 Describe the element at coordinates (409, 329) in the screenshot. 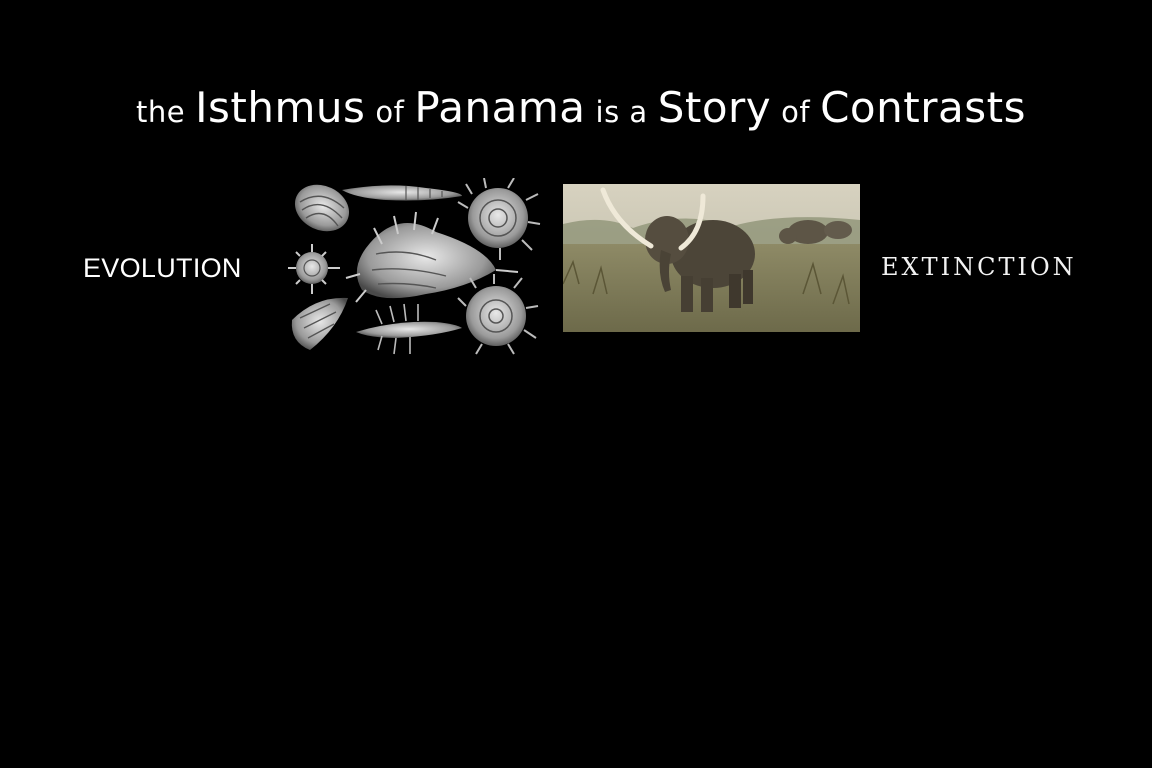

I see `venus-comb-shell` at that location.